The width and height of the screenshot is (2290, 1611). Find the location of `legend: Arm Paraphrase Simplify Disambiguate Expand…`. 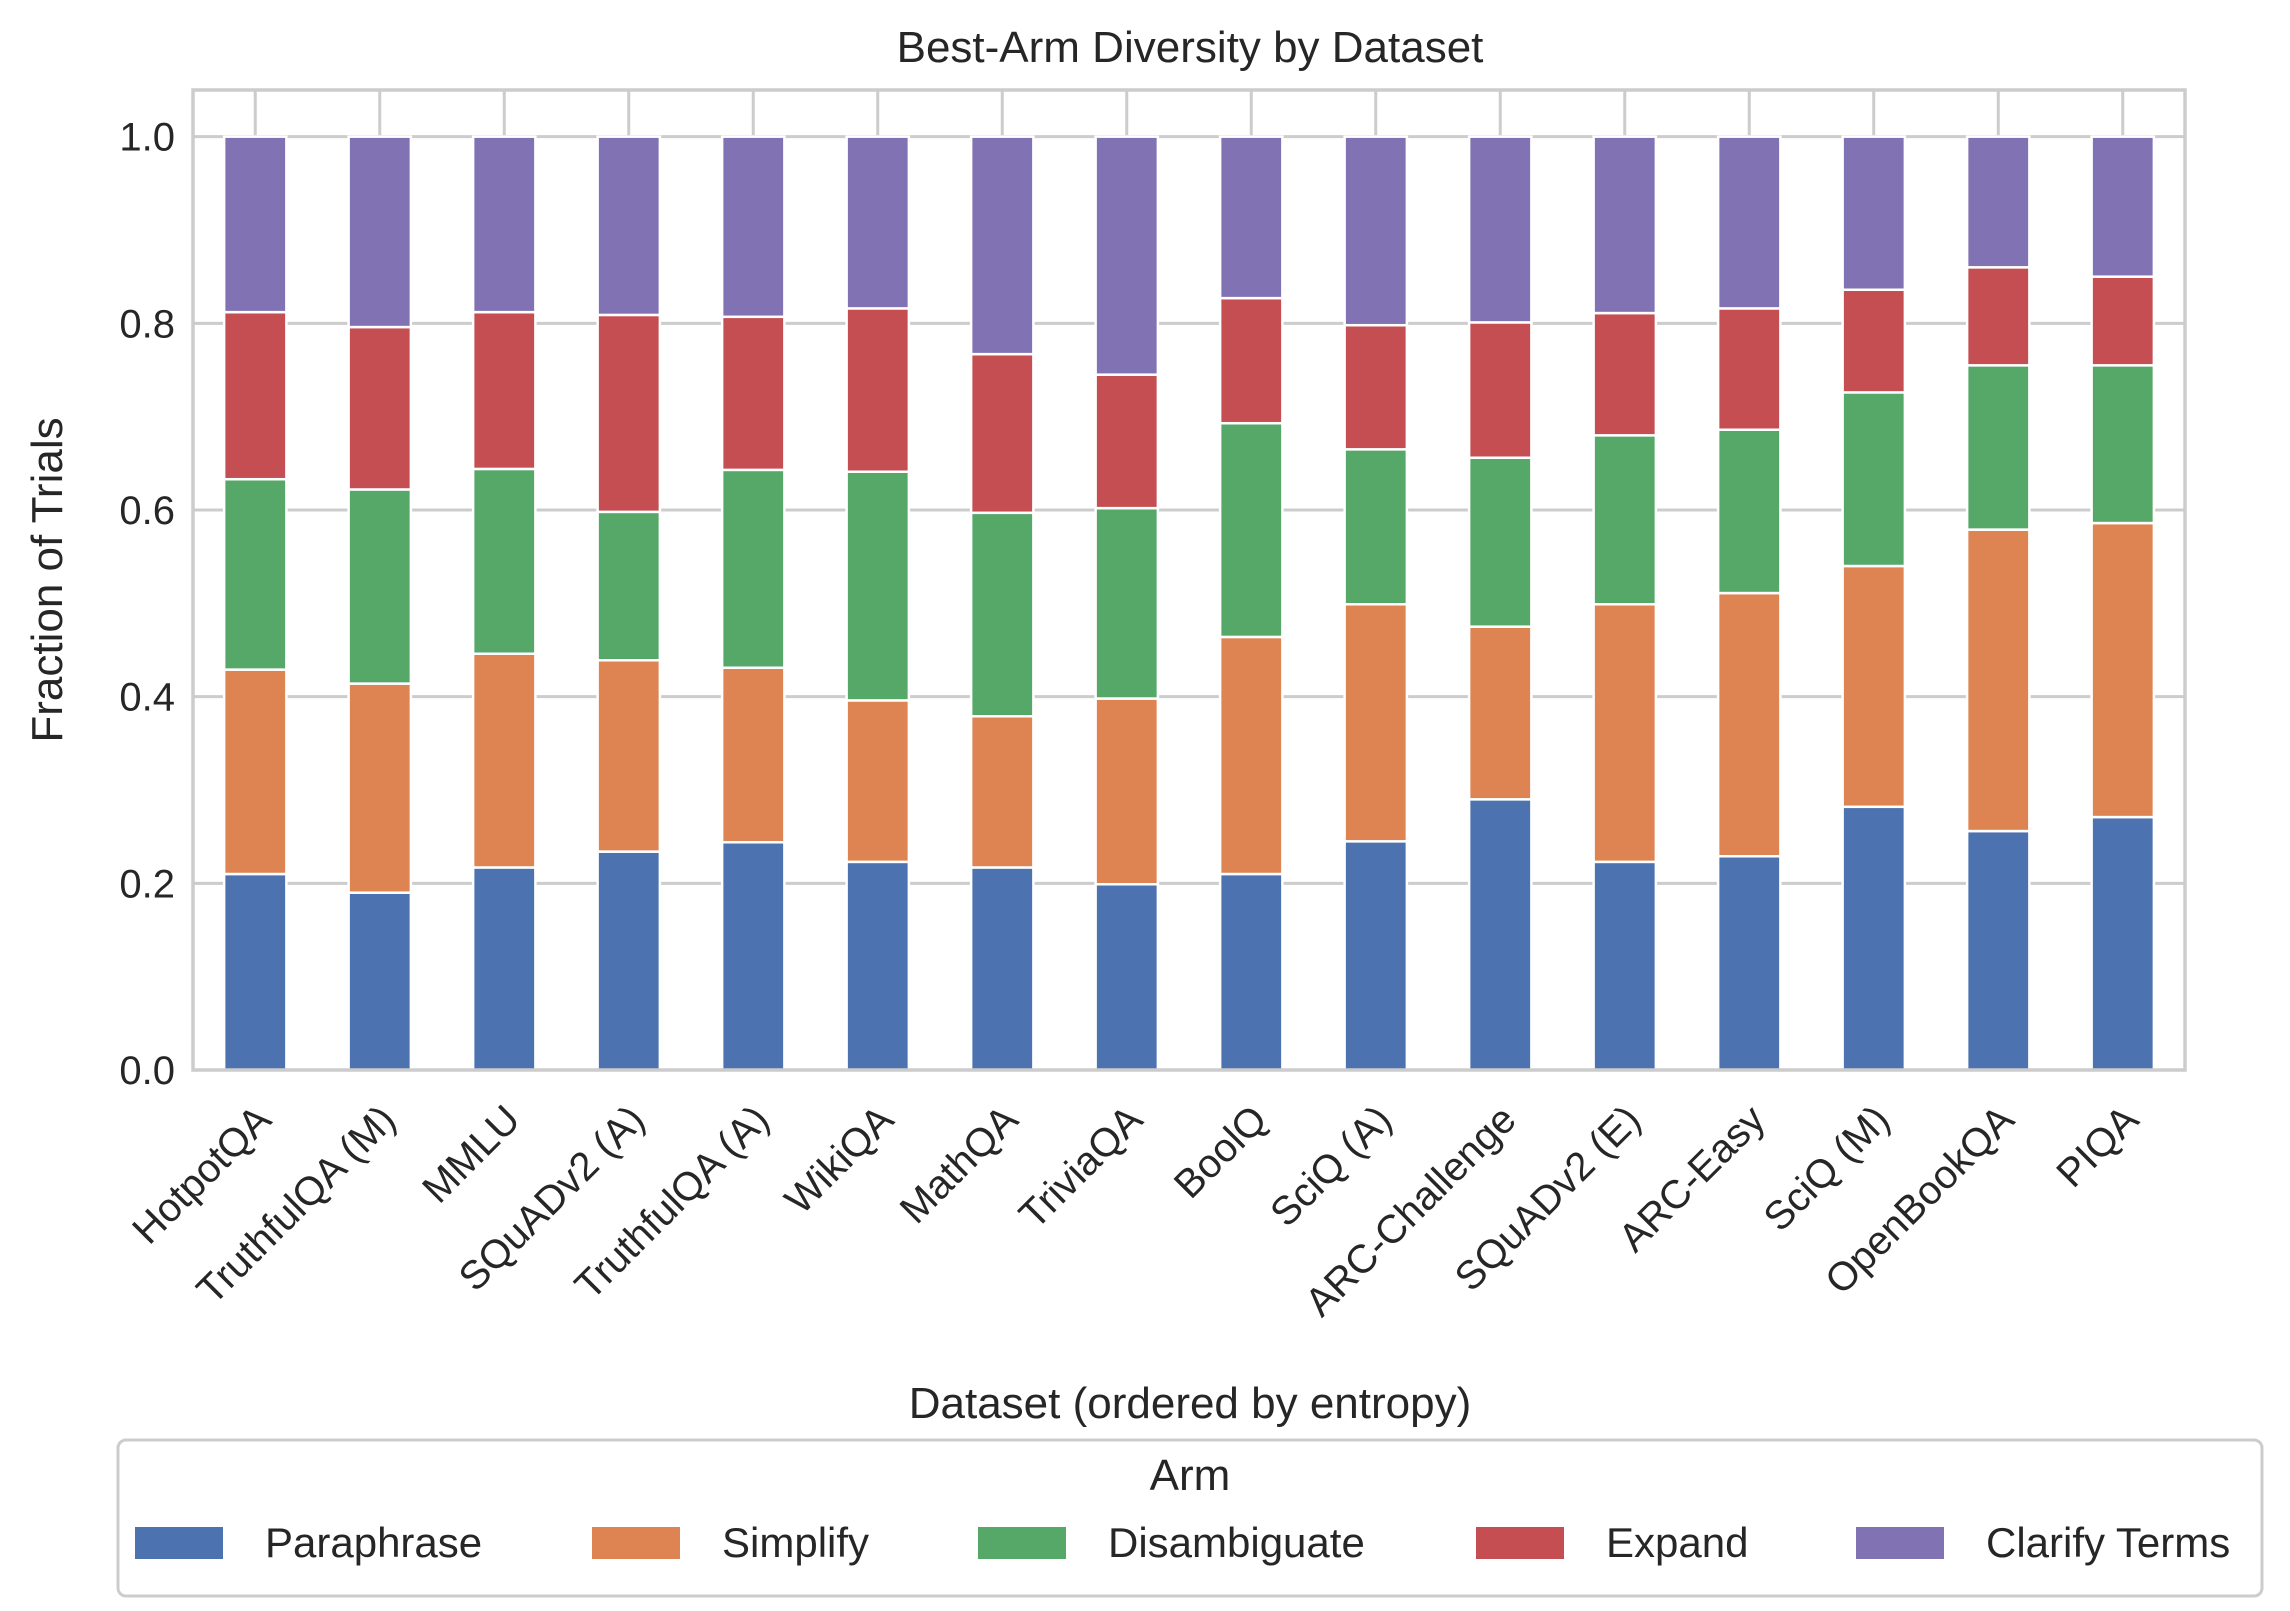

legend: Arm Paraphrase Simplify Disambiguate Expand… is located at coordinates (1190, 1518).